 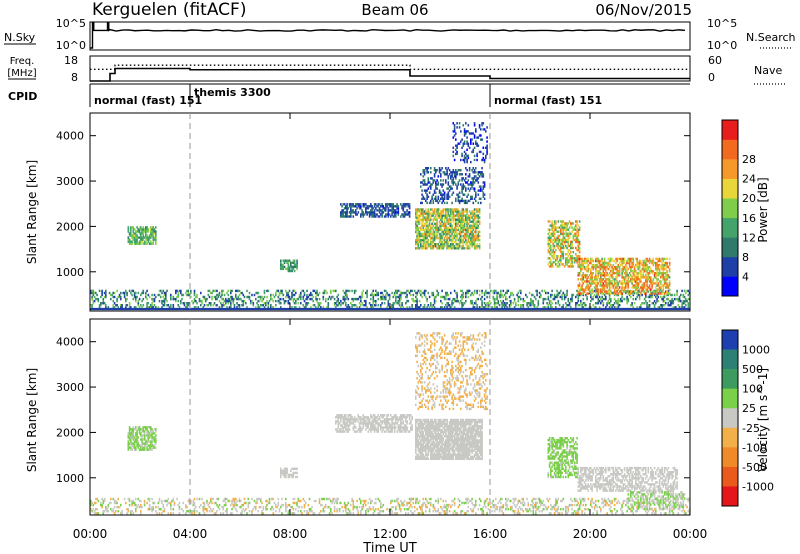 I want to click on cpid-segment-label-1: themis 3300, so click(x=232, y=92).